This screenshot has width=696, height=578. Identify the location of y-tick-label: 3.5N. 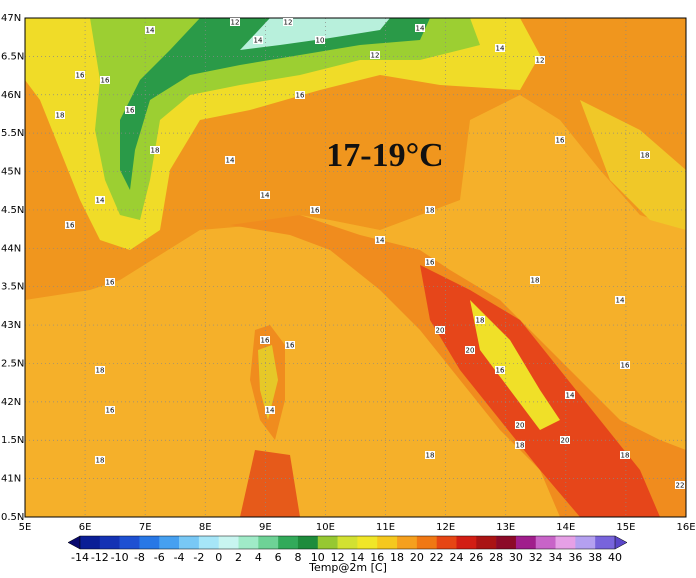
(12, 287).